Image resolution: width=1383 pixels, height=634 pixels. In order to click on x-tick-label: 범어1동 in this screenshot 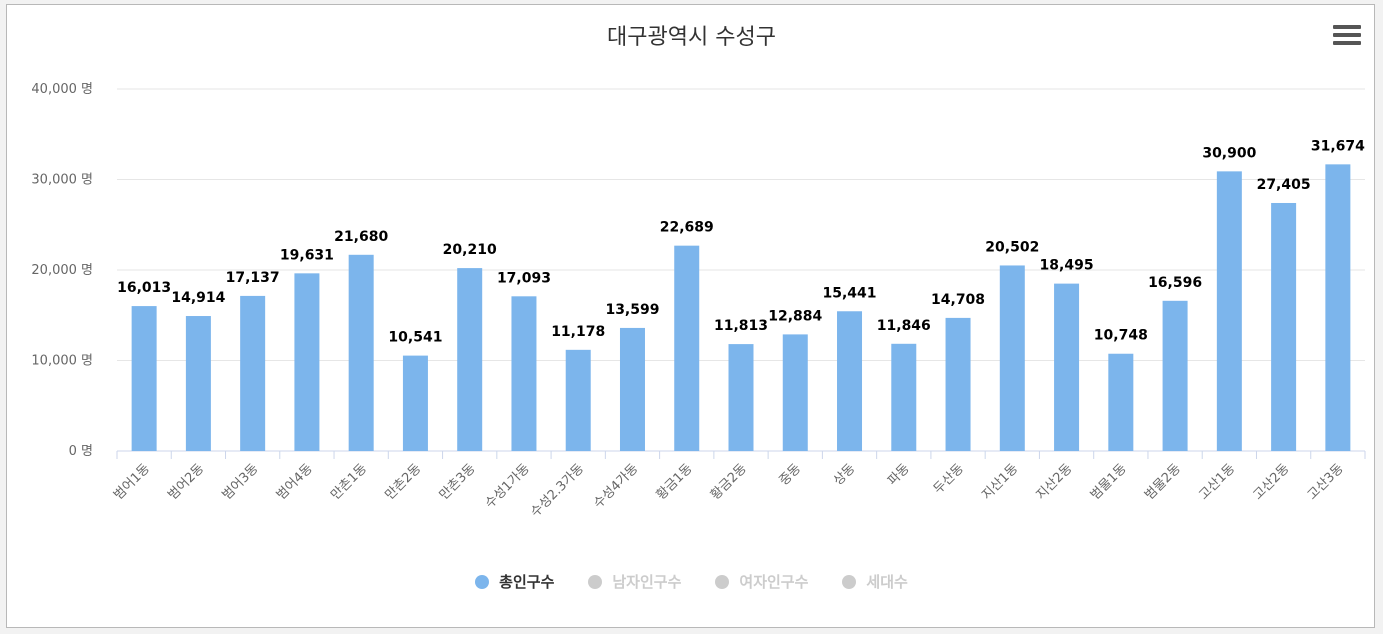, I will do `click(132, 482)`.